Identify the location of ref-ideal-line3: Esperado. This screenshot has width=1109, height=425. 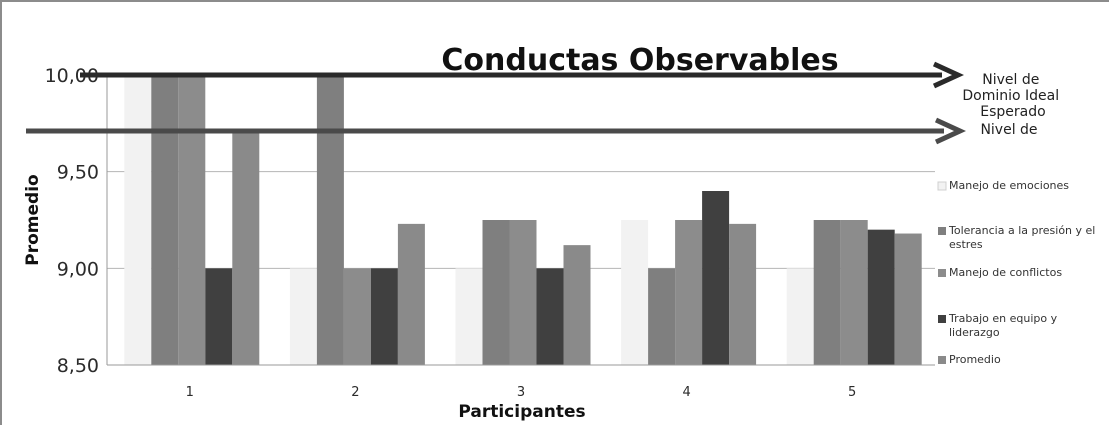
(1012, 112).